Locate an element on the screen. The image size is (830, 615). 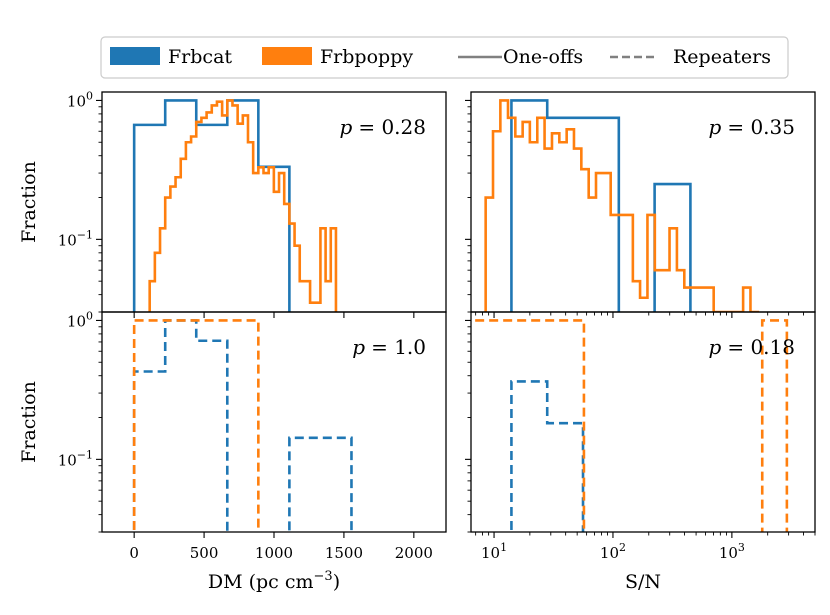
p-value-text: = 1.0 is located at coordinates (398, 347).